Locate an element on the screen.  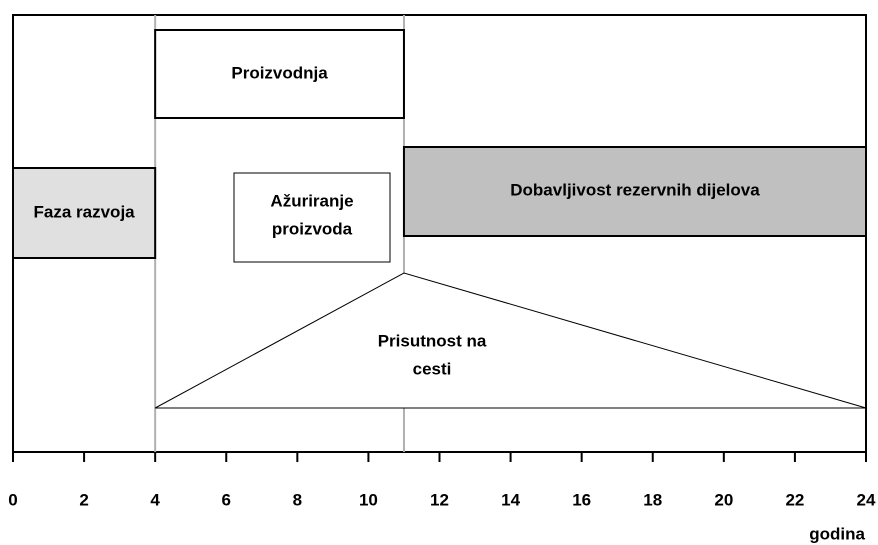
x-tick-label: 10 is located at coordinates (368, 499).